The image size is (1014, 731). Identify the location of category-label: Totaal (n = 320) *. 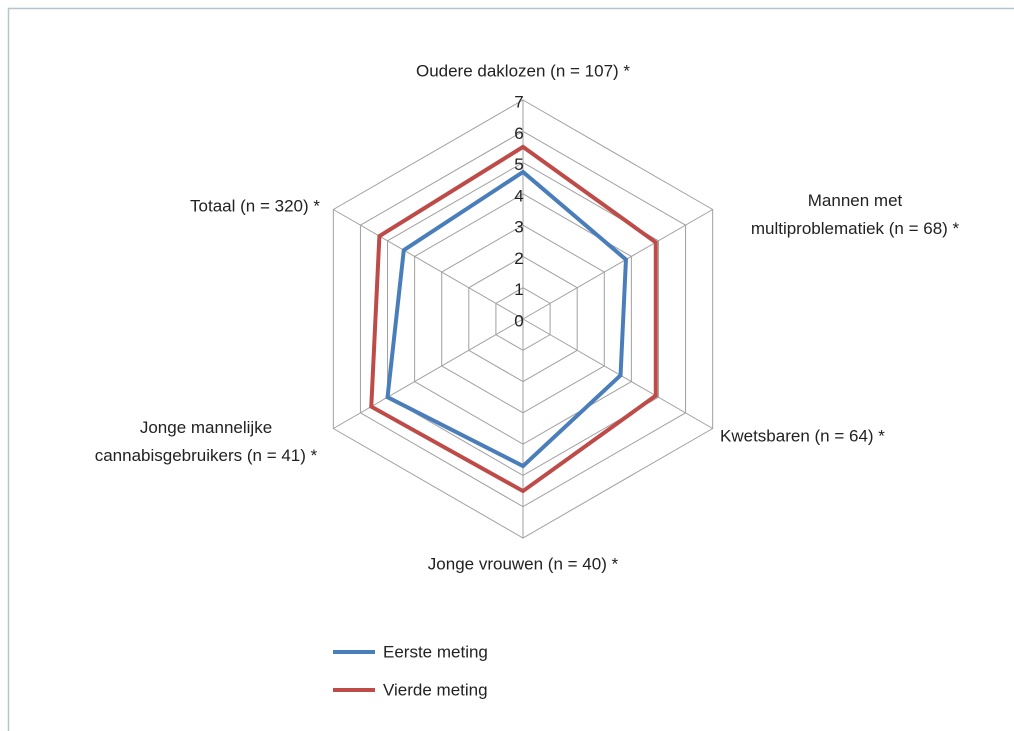
(255, 205).